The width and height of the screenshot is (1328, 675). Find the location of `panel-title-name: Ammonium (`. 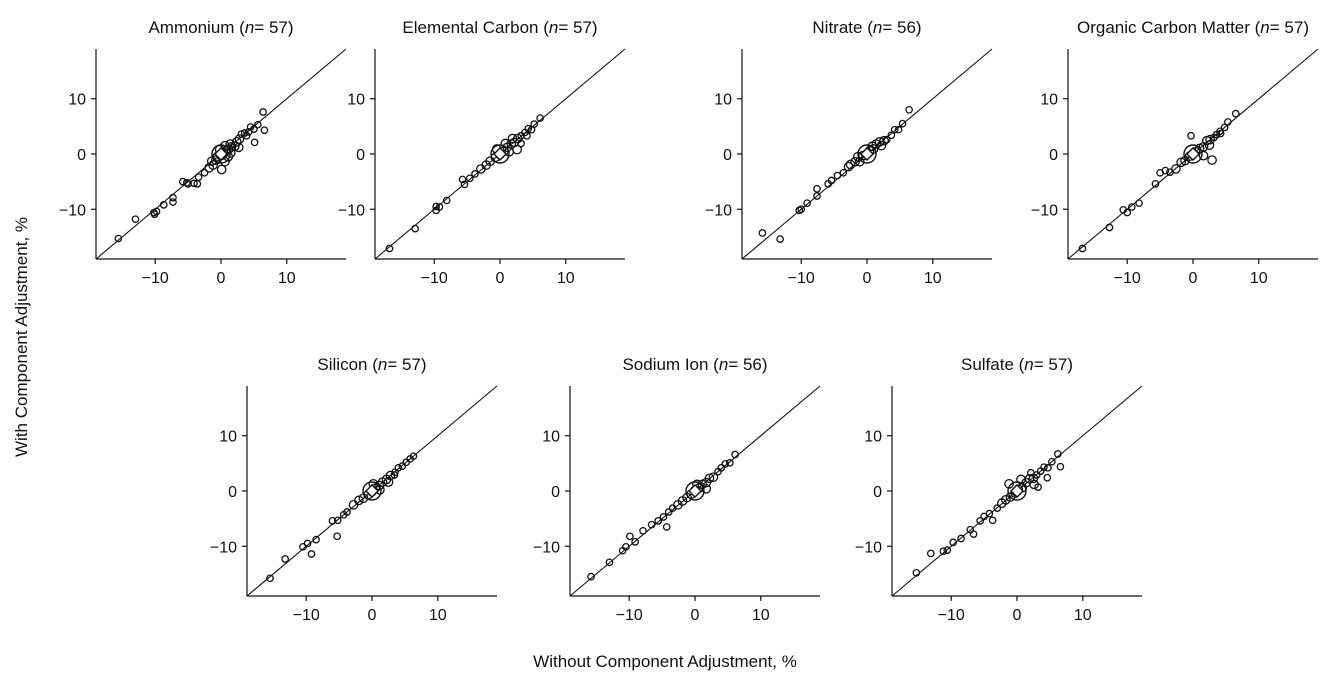

panel-title-name: Ammonium ( is located at coordinates (196, 27).